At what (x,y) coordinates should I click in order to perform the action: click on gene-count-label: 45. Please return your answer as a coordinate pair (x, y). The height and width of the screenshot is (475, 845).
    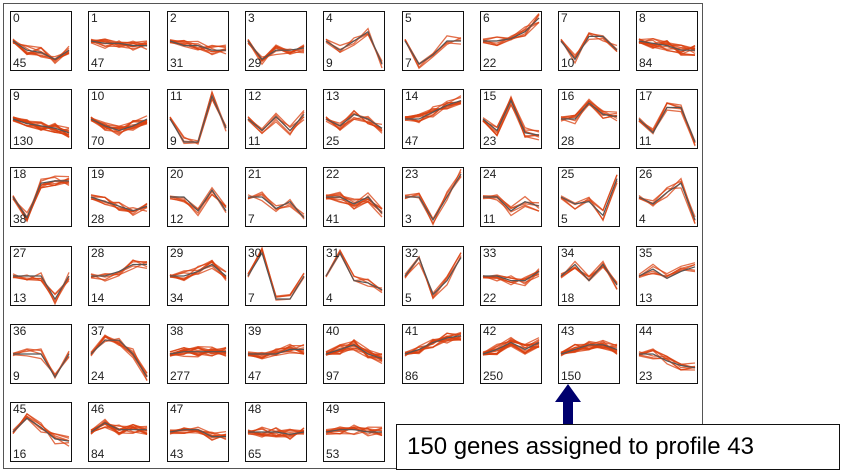
    Looking at the image, I should click on (20, 63).